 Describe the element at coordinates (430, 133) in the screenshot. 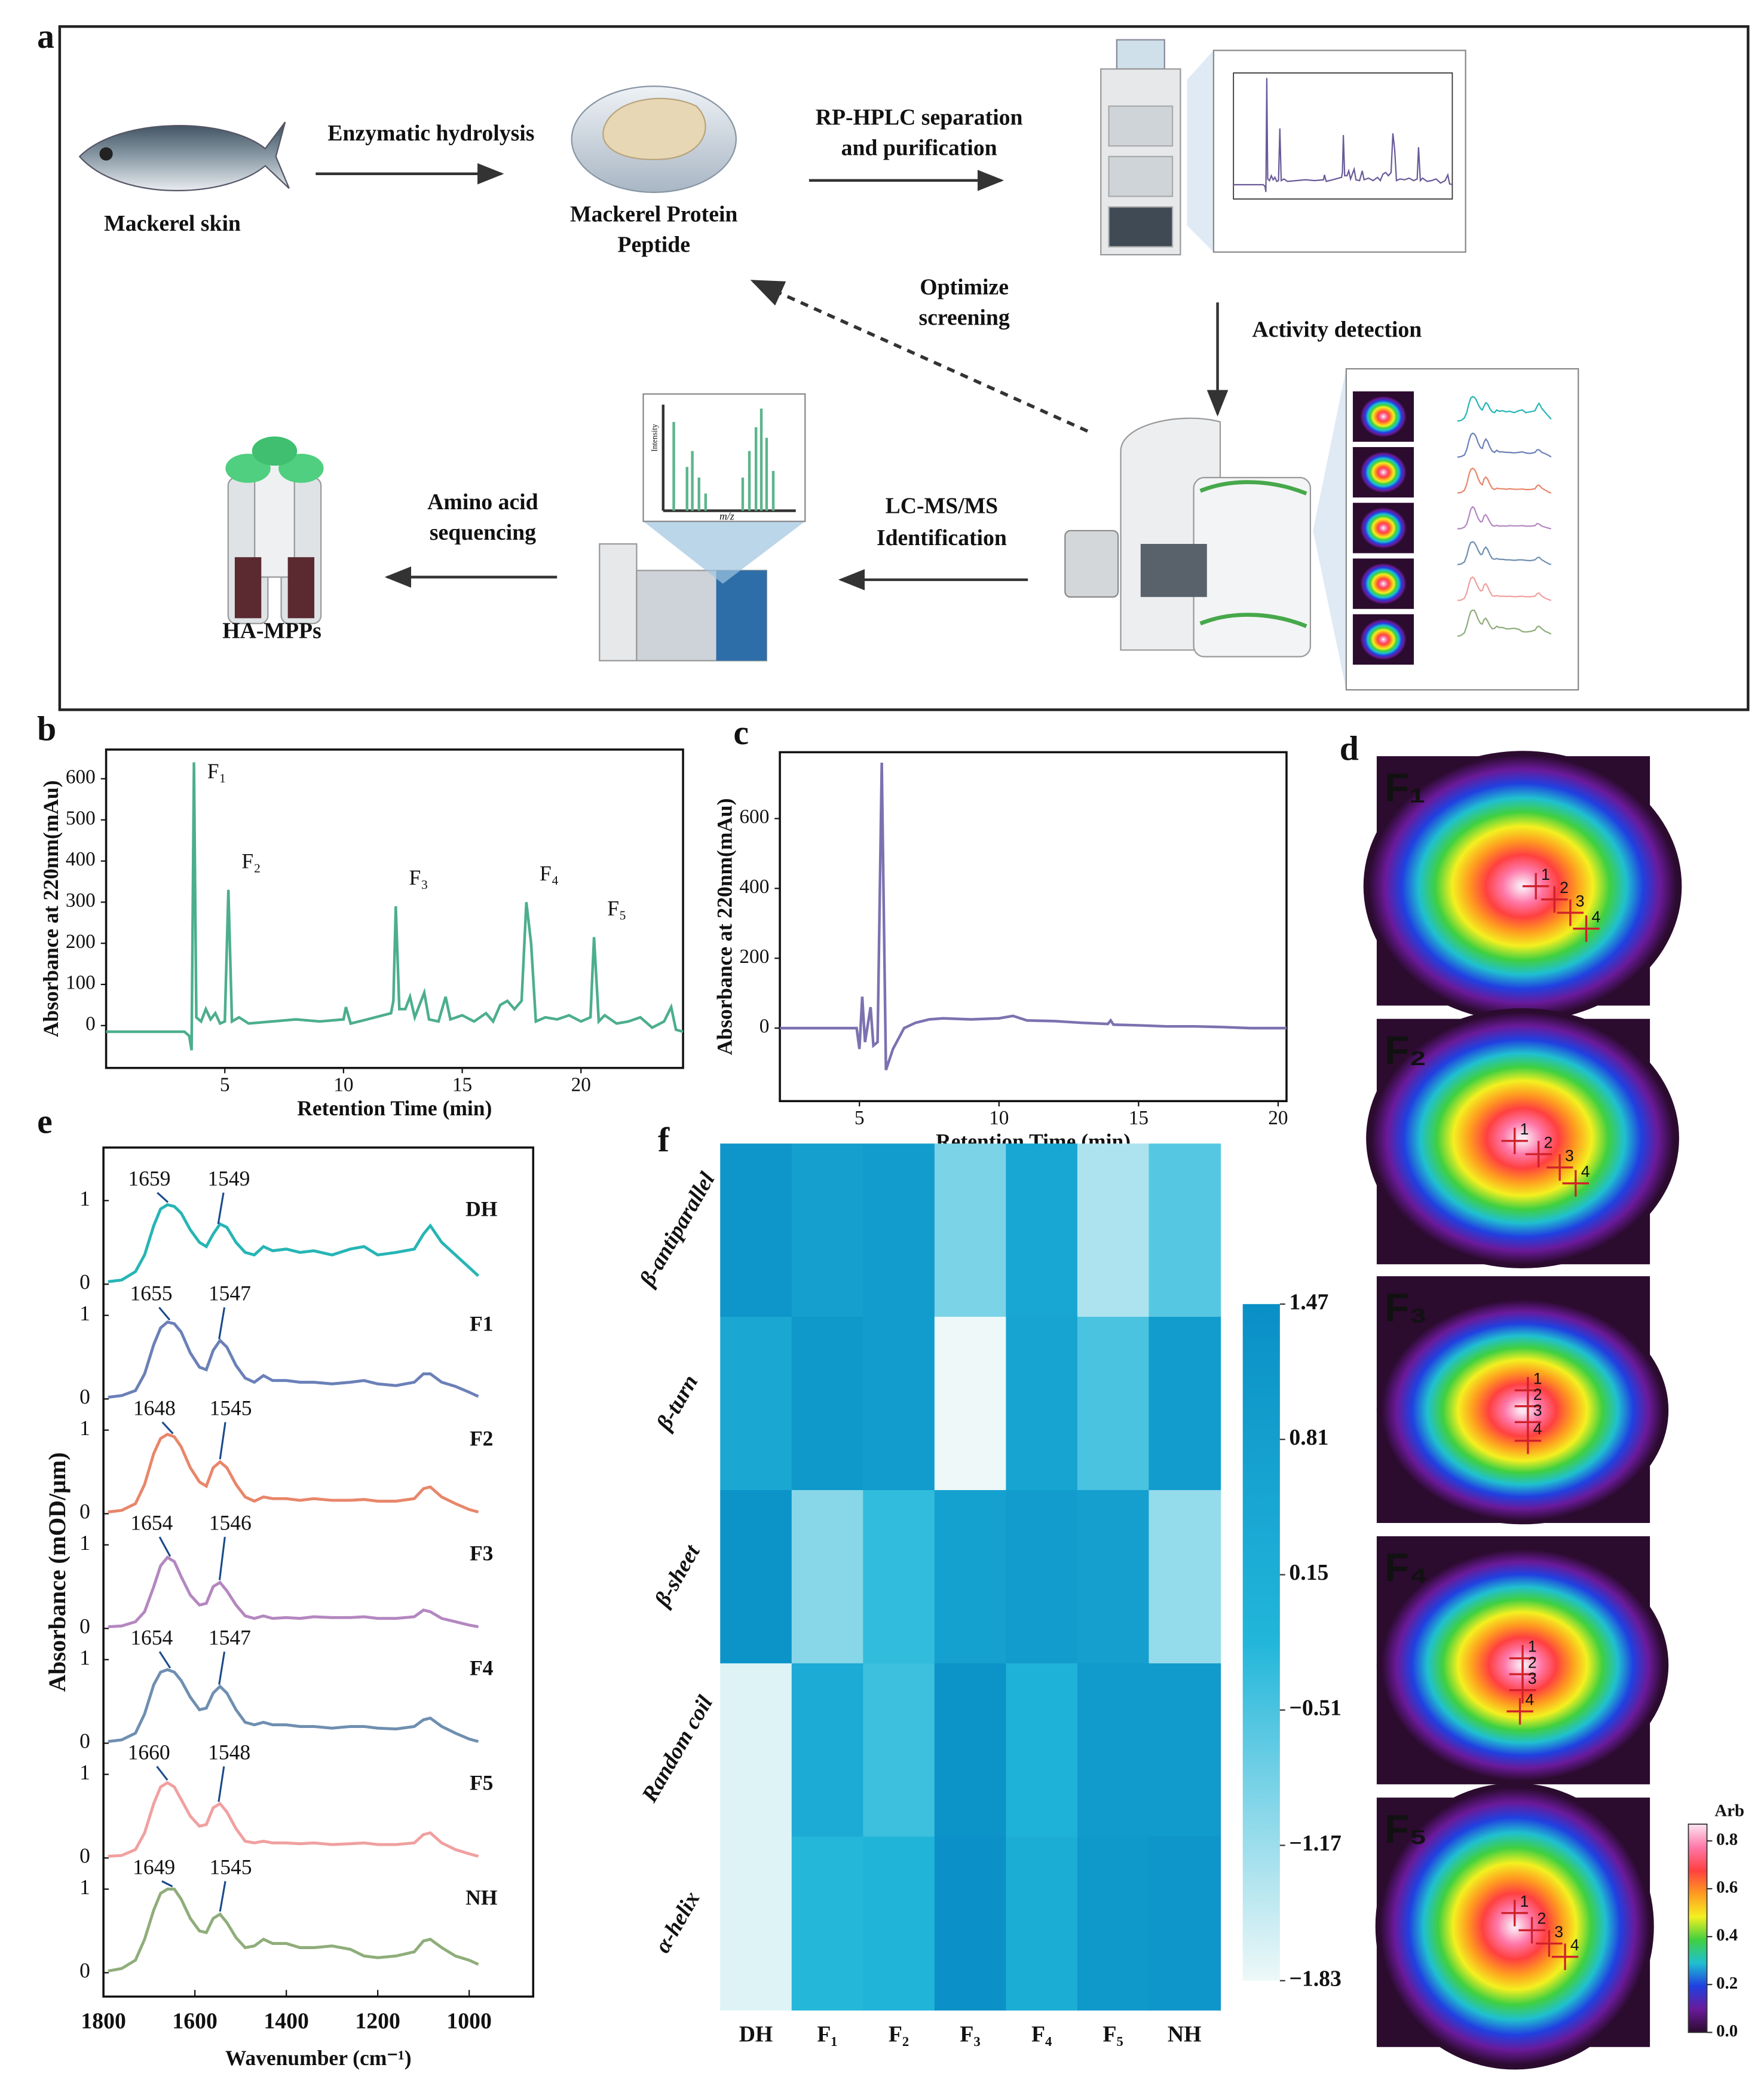

I see `step-label: Enzymatic hydrolysis` at that location.